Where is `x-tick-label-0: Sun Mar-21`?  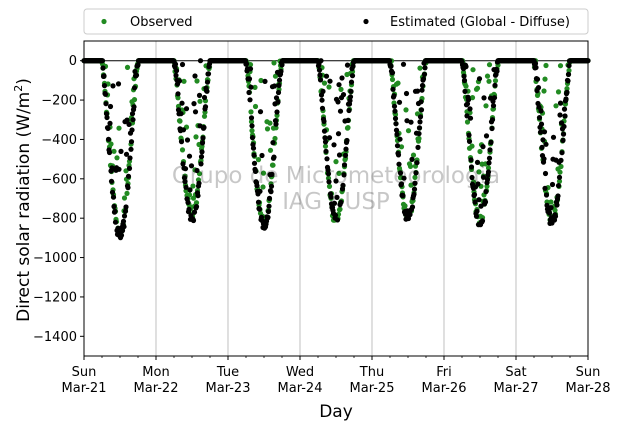
x-tick-label-0: Sun Mar-21 is located at coordinates (84, 380).